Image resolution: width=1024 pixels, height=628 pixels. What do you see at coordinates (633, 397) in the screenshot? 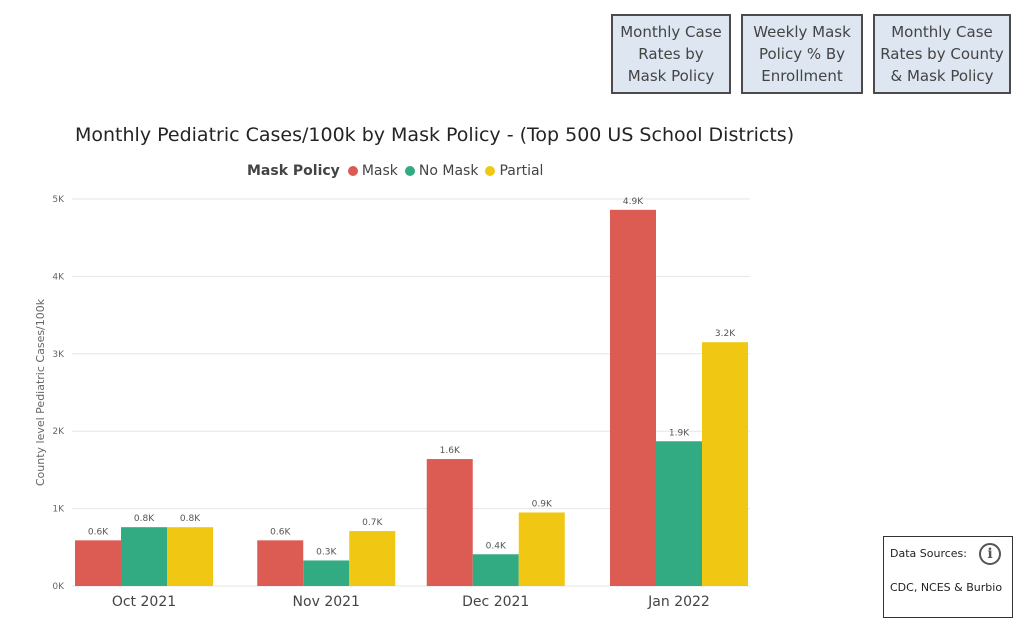
I see `bar-mask-jan-2022` at bounding box center [633, 397].